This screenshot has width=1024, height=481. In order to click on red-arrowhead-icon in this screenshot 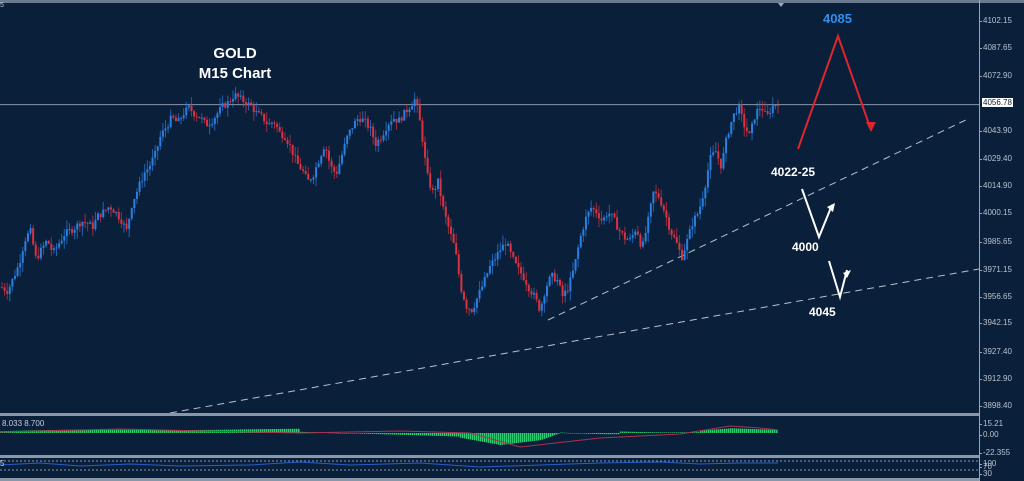, I will do `click(871, 127)`.